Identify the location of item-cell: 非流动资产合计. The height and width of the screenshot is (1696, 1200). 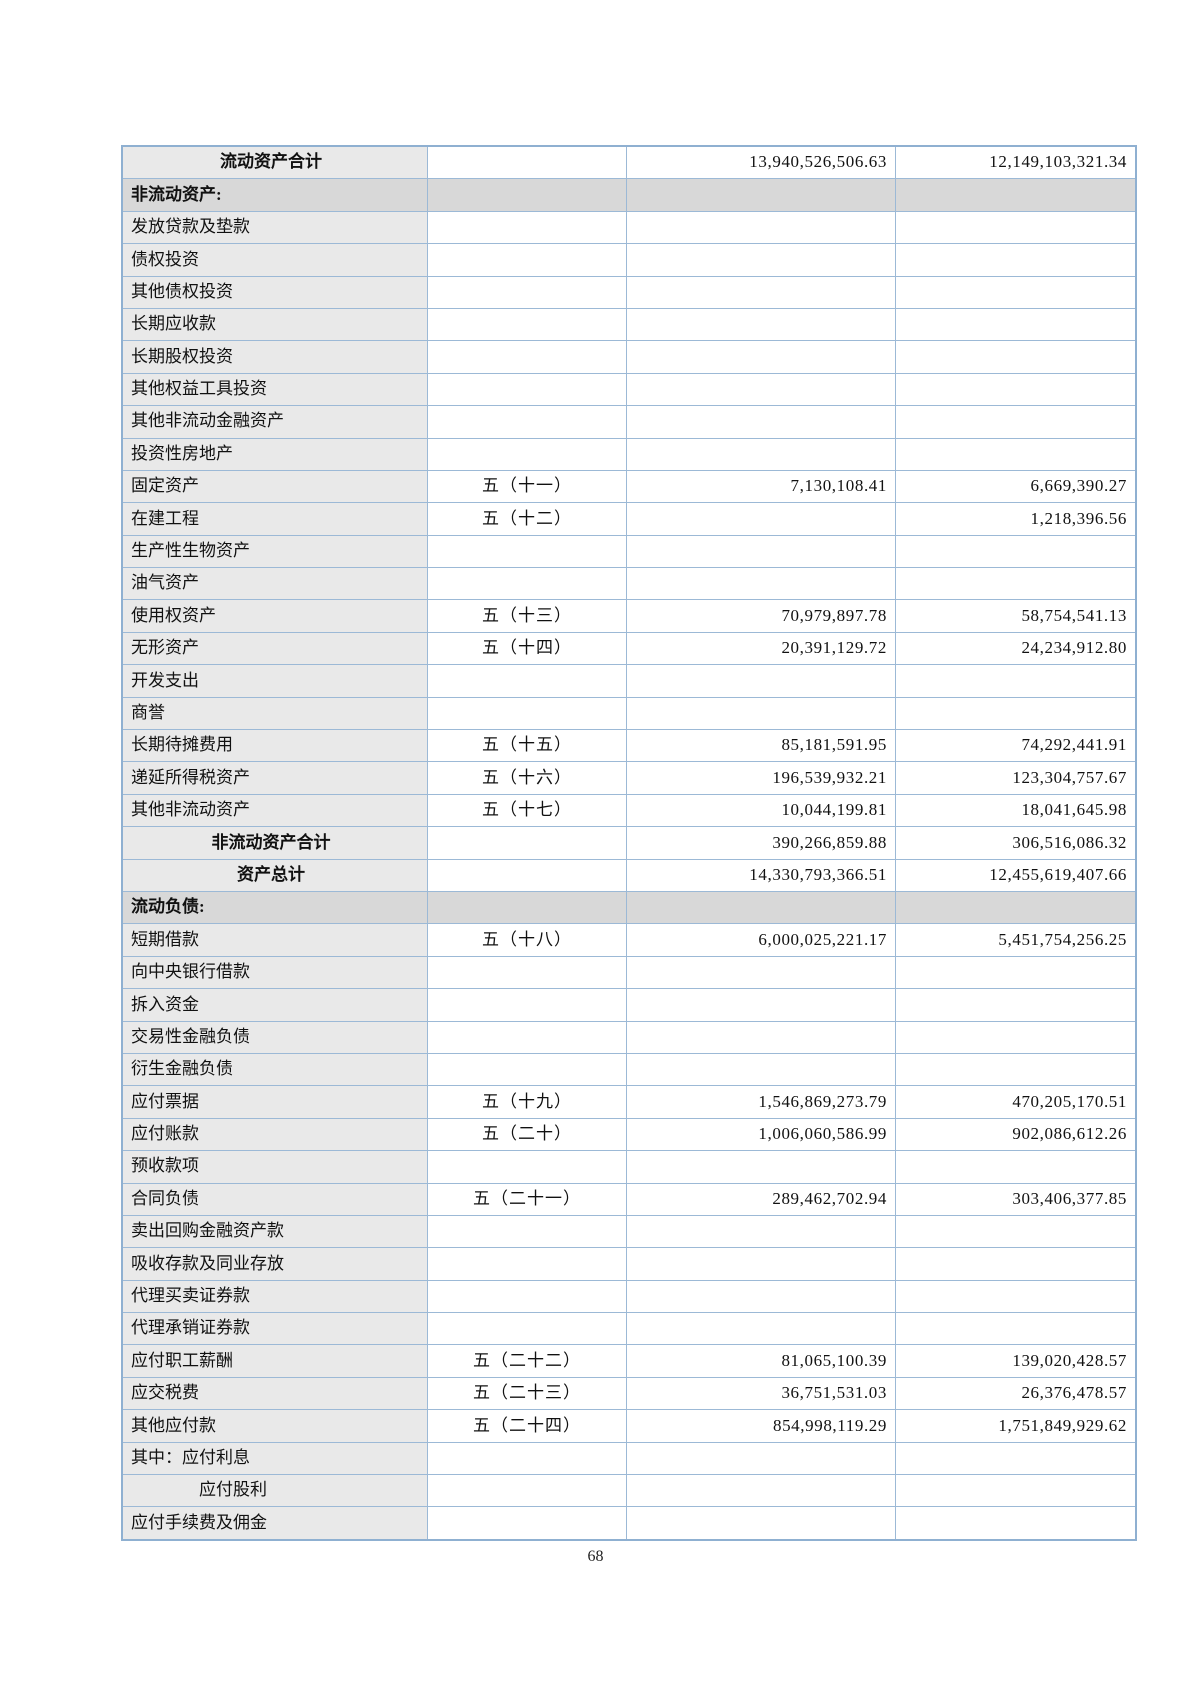
(274, 843).